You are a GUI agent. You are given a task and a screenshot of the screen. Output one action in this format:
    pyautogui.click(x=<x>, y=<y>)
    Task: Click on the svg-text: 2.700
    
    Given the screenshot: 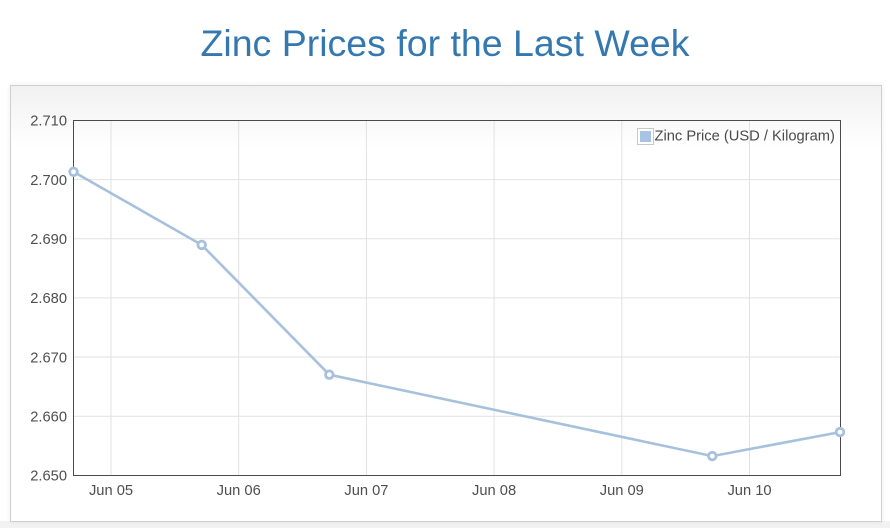 What is the action you would take?
    pyautogui.click(x=48, y=181)
    